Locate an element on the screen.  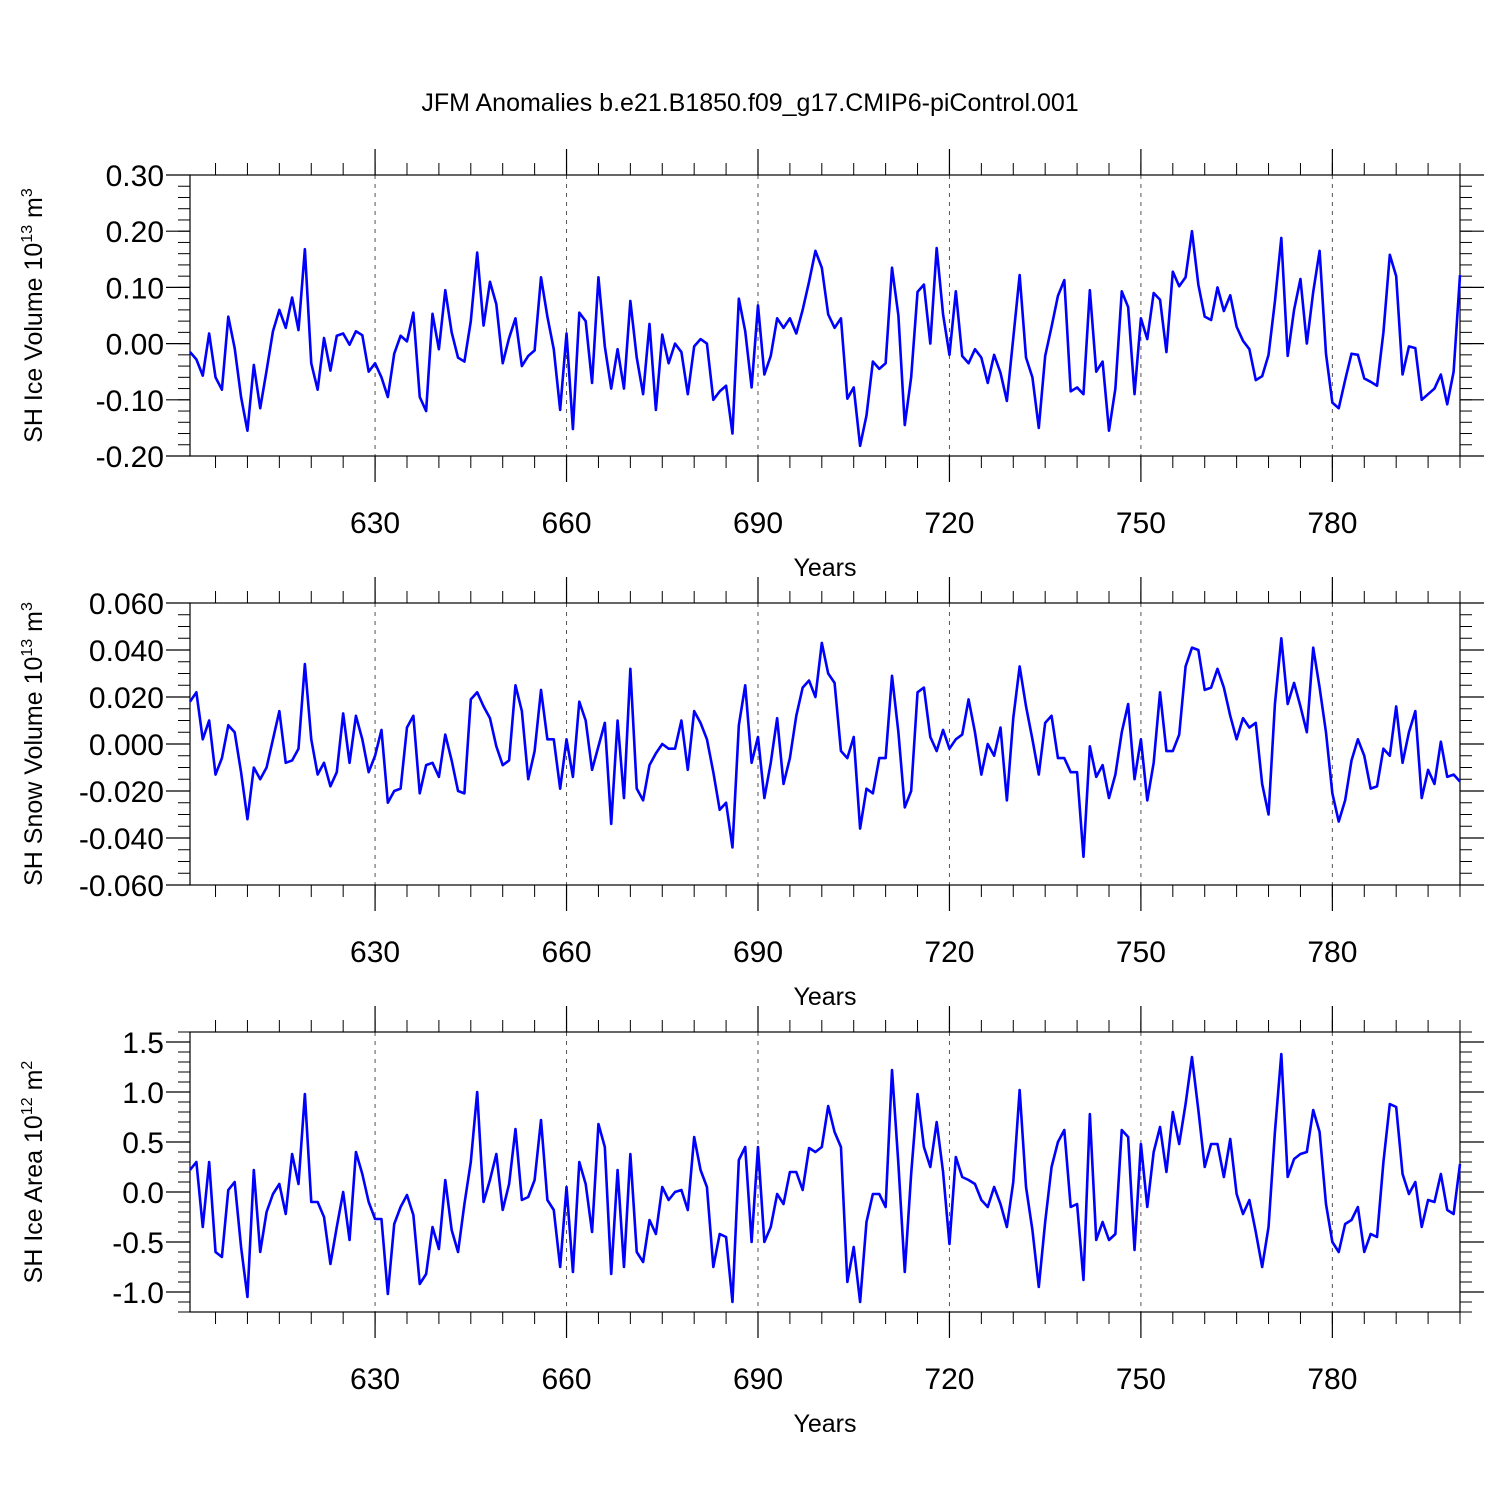
y-tick-label: -1.0 is located at coordinates (138, 1293).